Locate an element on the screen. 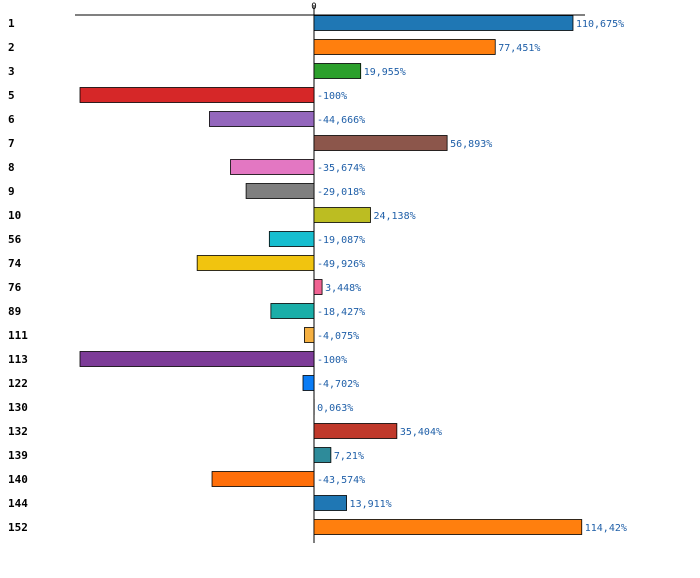 The image size is (700, 578). zero-tick-label: 0 is located at coordinates (313, 7).